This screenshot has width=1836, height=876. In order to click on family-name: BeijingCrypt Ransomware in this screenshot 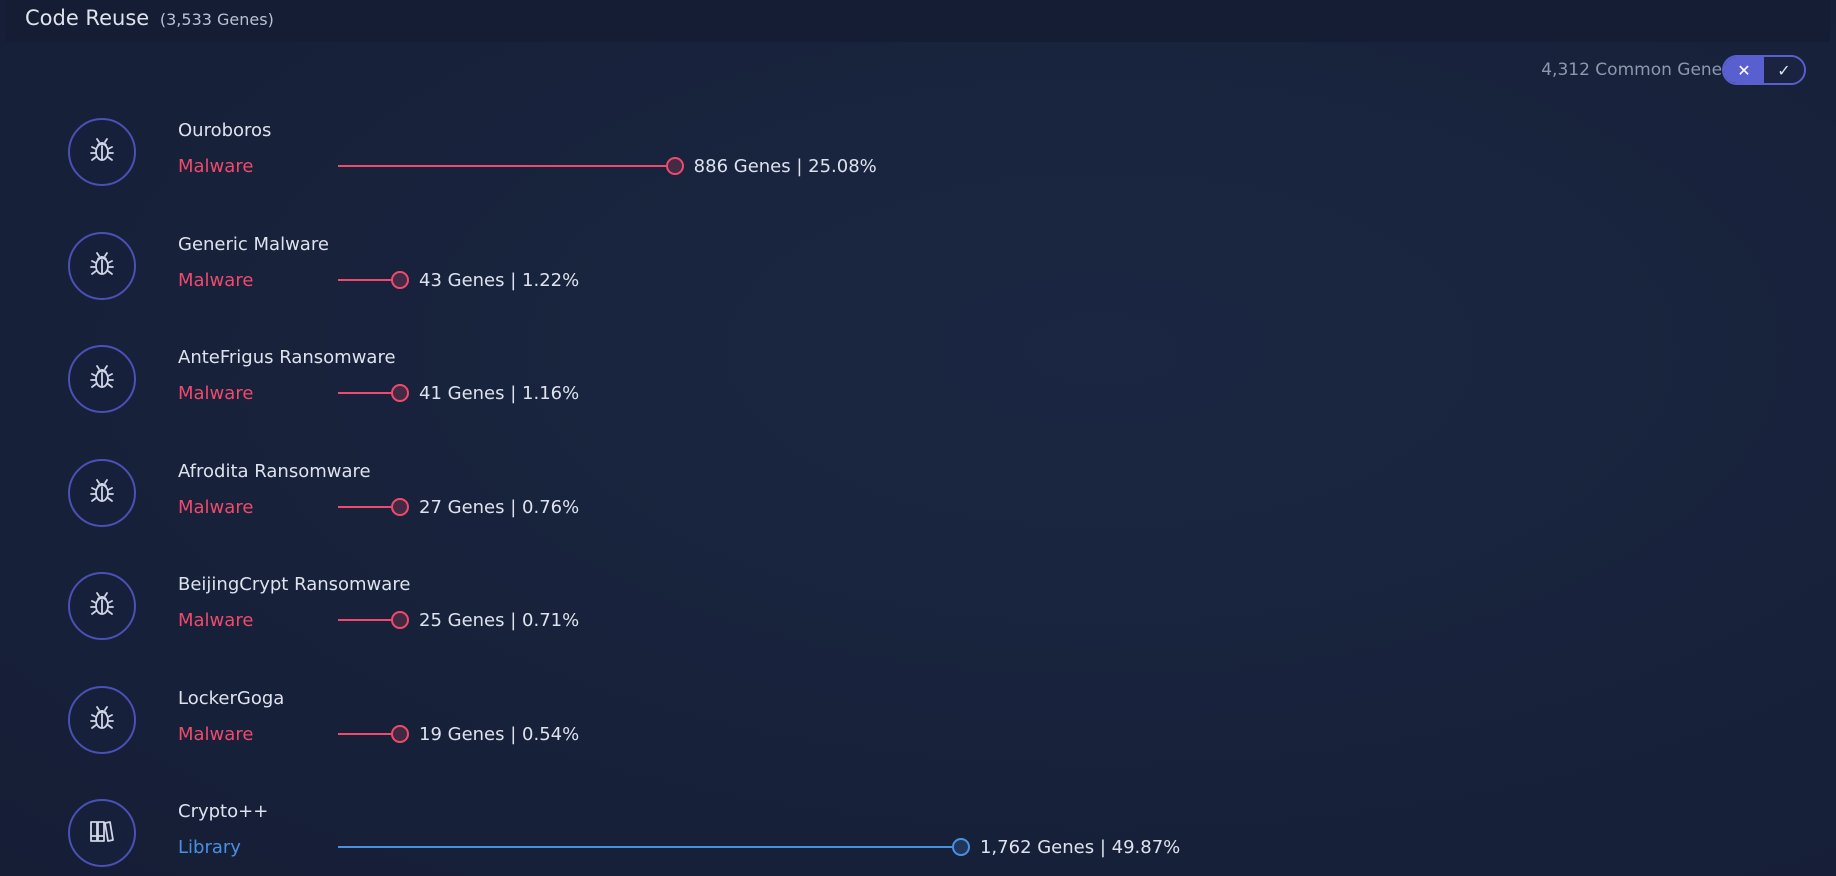, I will do `click(294, 584)`.